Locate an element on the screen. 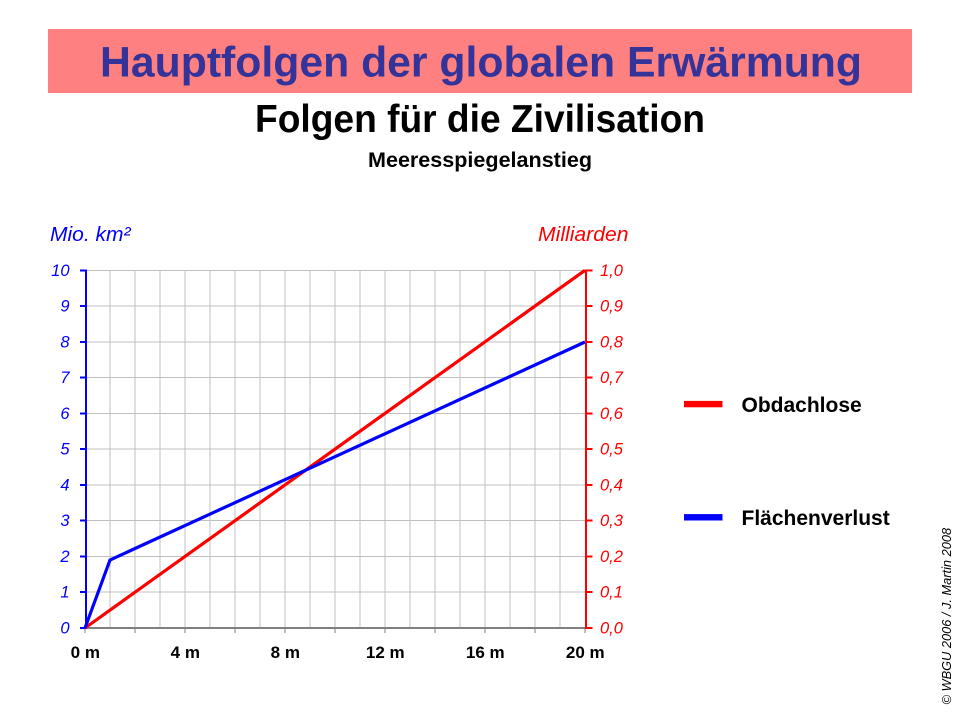  svg-text: 0,3 is located at coordinates (612, 521).